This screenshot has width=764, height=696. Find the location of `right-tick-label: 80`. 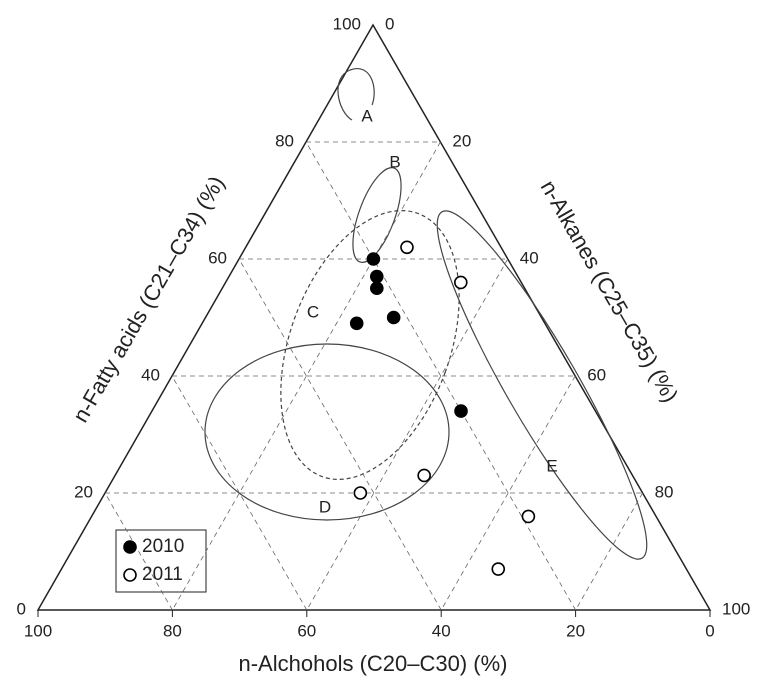

right-tick-label: 80 is located at coordinates (664, 491).